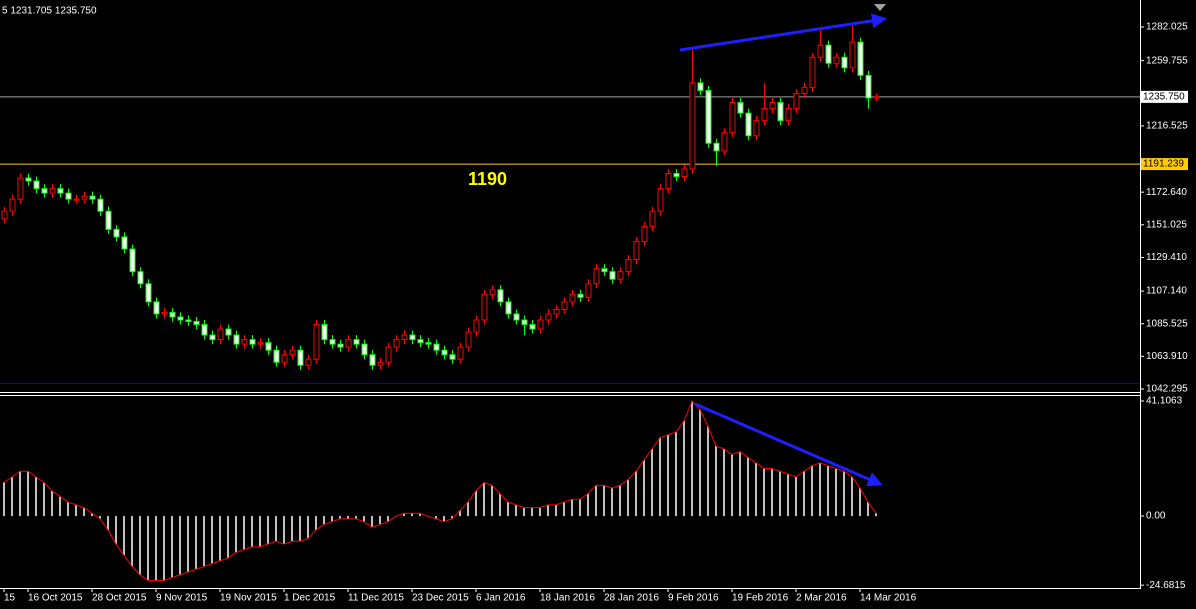 This screenshot has width=1196, height=609. Describe the element at coordinates (310, 598) in the screenshot. I see `x-tick-label: 1 Dec 2015` at that location.